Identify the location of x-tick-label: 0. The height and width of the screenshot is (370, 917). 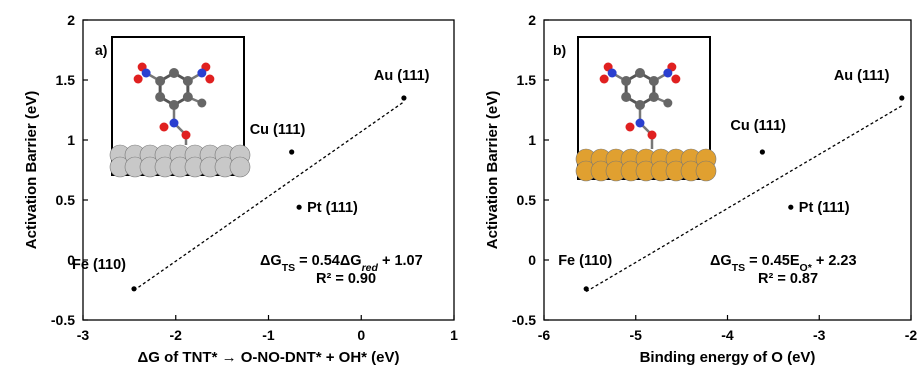
(361, 335).